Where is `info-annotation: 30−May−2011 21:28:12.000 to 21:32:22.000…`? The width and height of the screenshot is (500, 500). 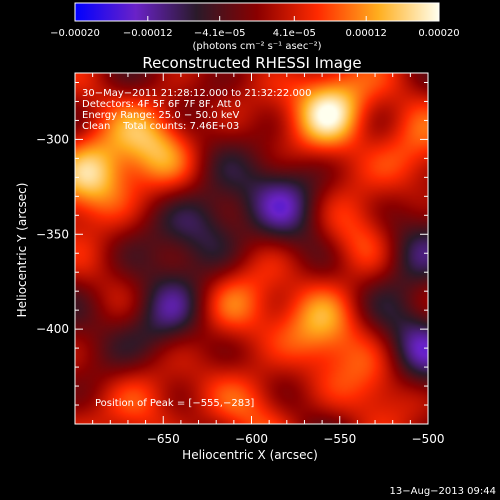
info-annotation: 30−May−2011 21:28:12.000 to 21:32:22.000… is located at coordinates (197, 110).